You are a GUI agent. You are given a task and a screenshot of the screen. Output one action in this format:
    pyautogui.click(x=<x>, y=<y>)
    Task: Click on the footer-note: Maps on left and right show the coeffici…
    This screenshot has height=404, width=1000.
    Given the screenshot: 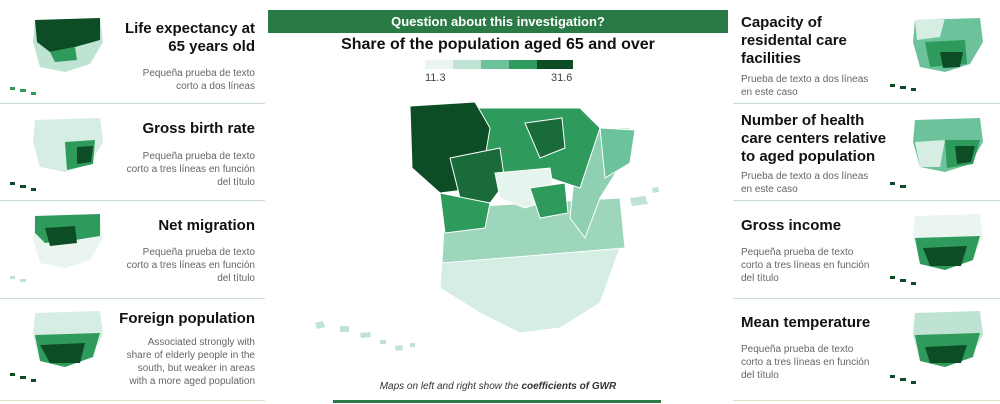 What is the action you would take?
    pyautogui.click(x=498, y=386)
    